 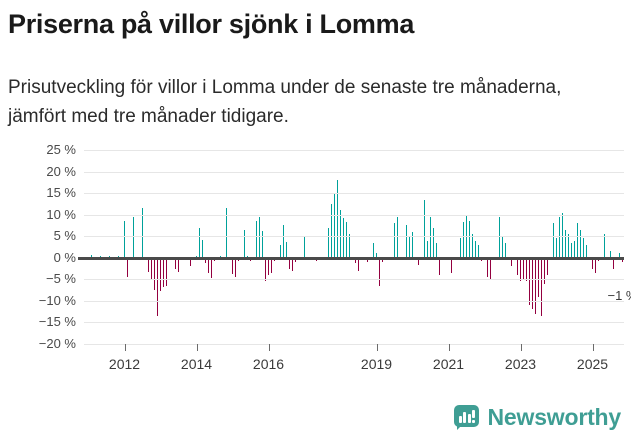 What do you see at coordinates (61, 149) in the screenshot?
I see `y-axis-tick-label: 25 %` at bounding box center [61, 149].